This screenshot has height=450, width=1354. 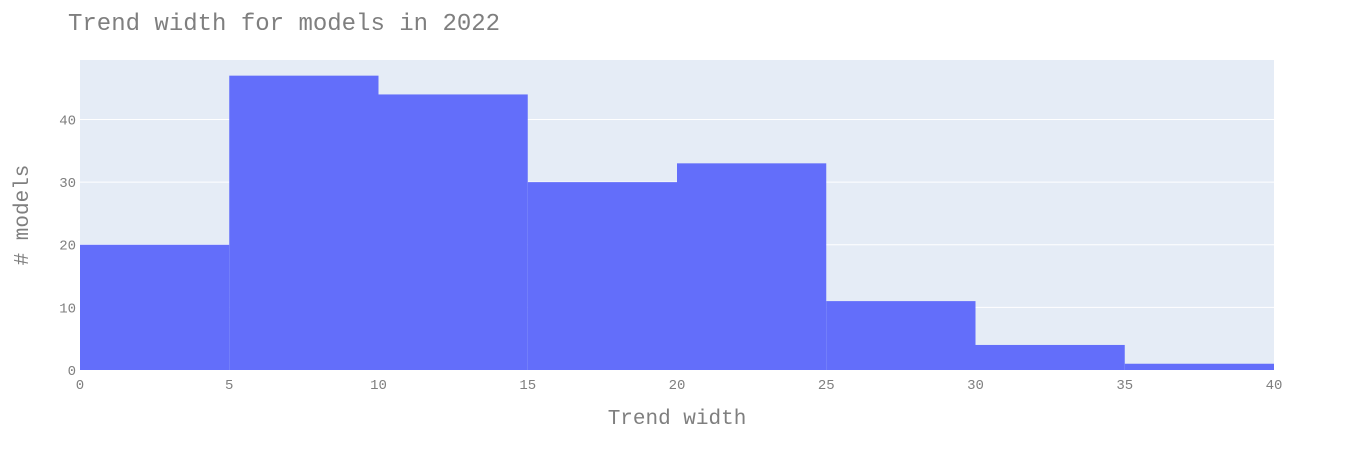 What do you see at coordinates (229, 386) in the screenshot?
I see `x-tick-label: 5` at bounding box center [229, 386].